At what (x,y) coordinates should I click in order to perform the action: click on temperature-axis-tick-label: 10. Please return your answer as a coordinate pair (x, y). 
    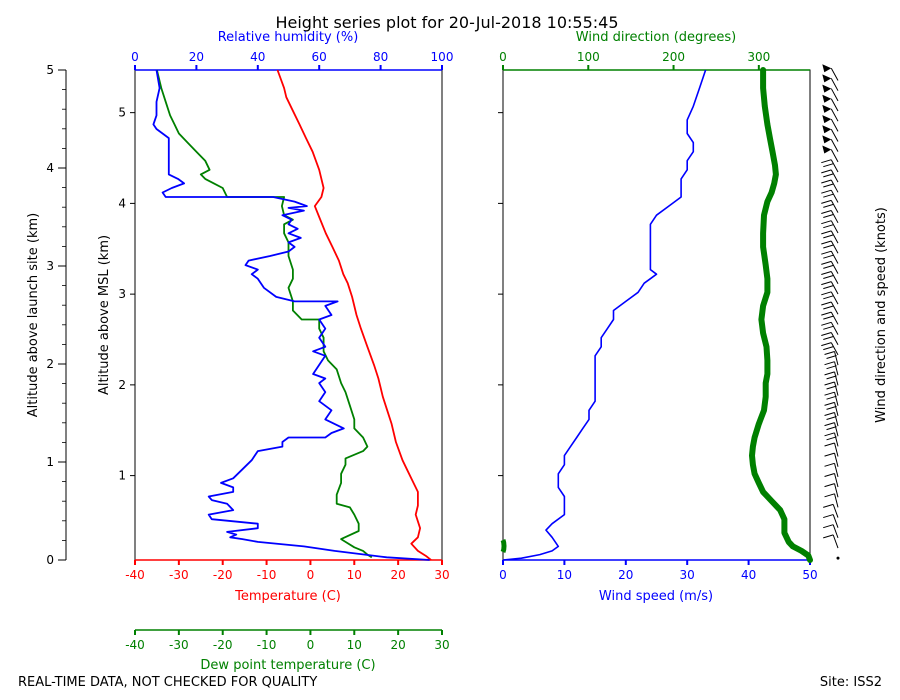
    Looking at the image, I should click on (354, 575).